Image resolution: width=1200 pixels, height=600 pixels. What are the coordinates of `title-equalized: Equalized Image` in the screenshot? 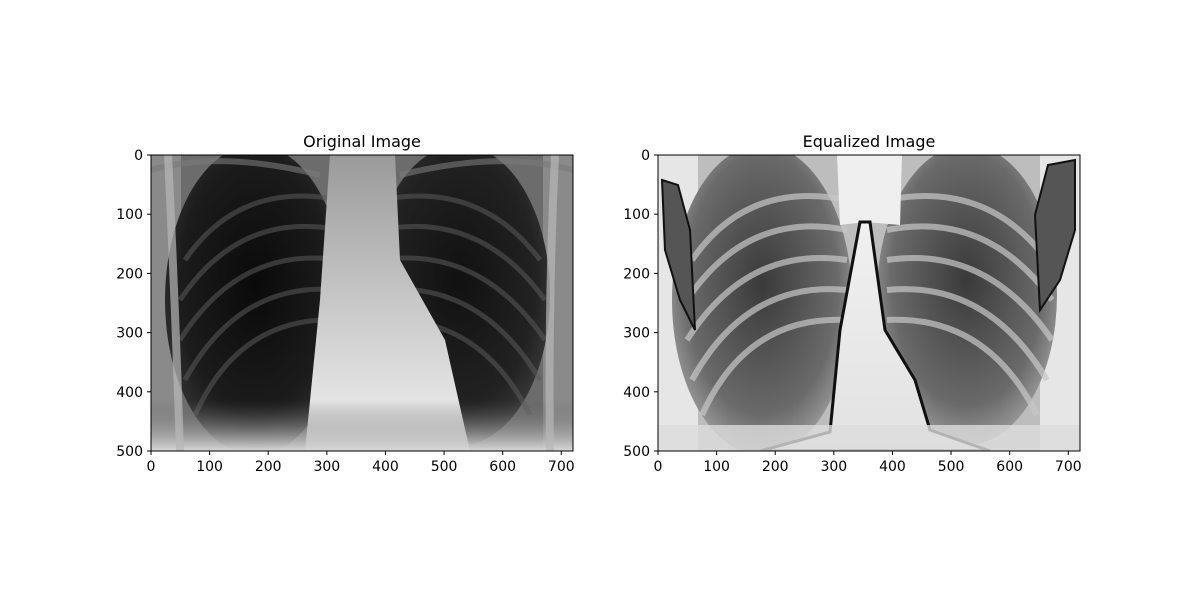 It's located at (869, 141).